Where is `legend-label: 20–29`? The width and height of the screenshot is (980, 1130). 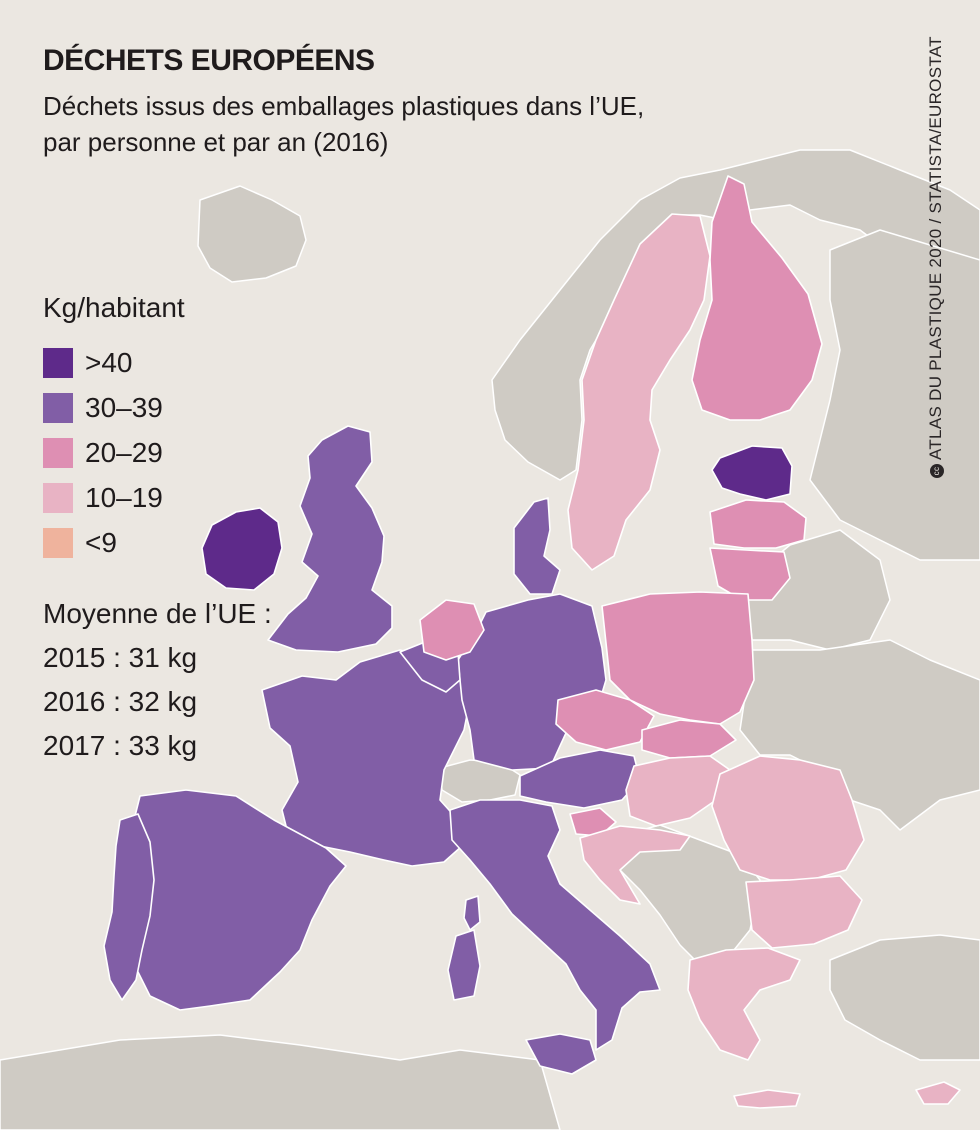
legend-label: 20–29 is located at coordinates (124, 452).